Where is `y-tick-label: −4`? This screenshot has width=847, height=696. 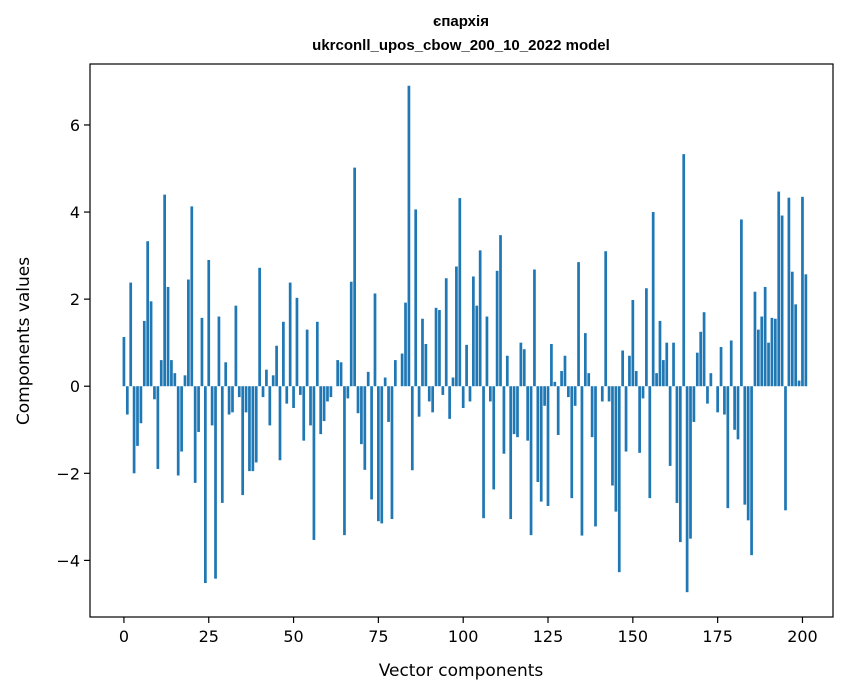 y-tick-label: −4 is located at coordinates (68, 560).